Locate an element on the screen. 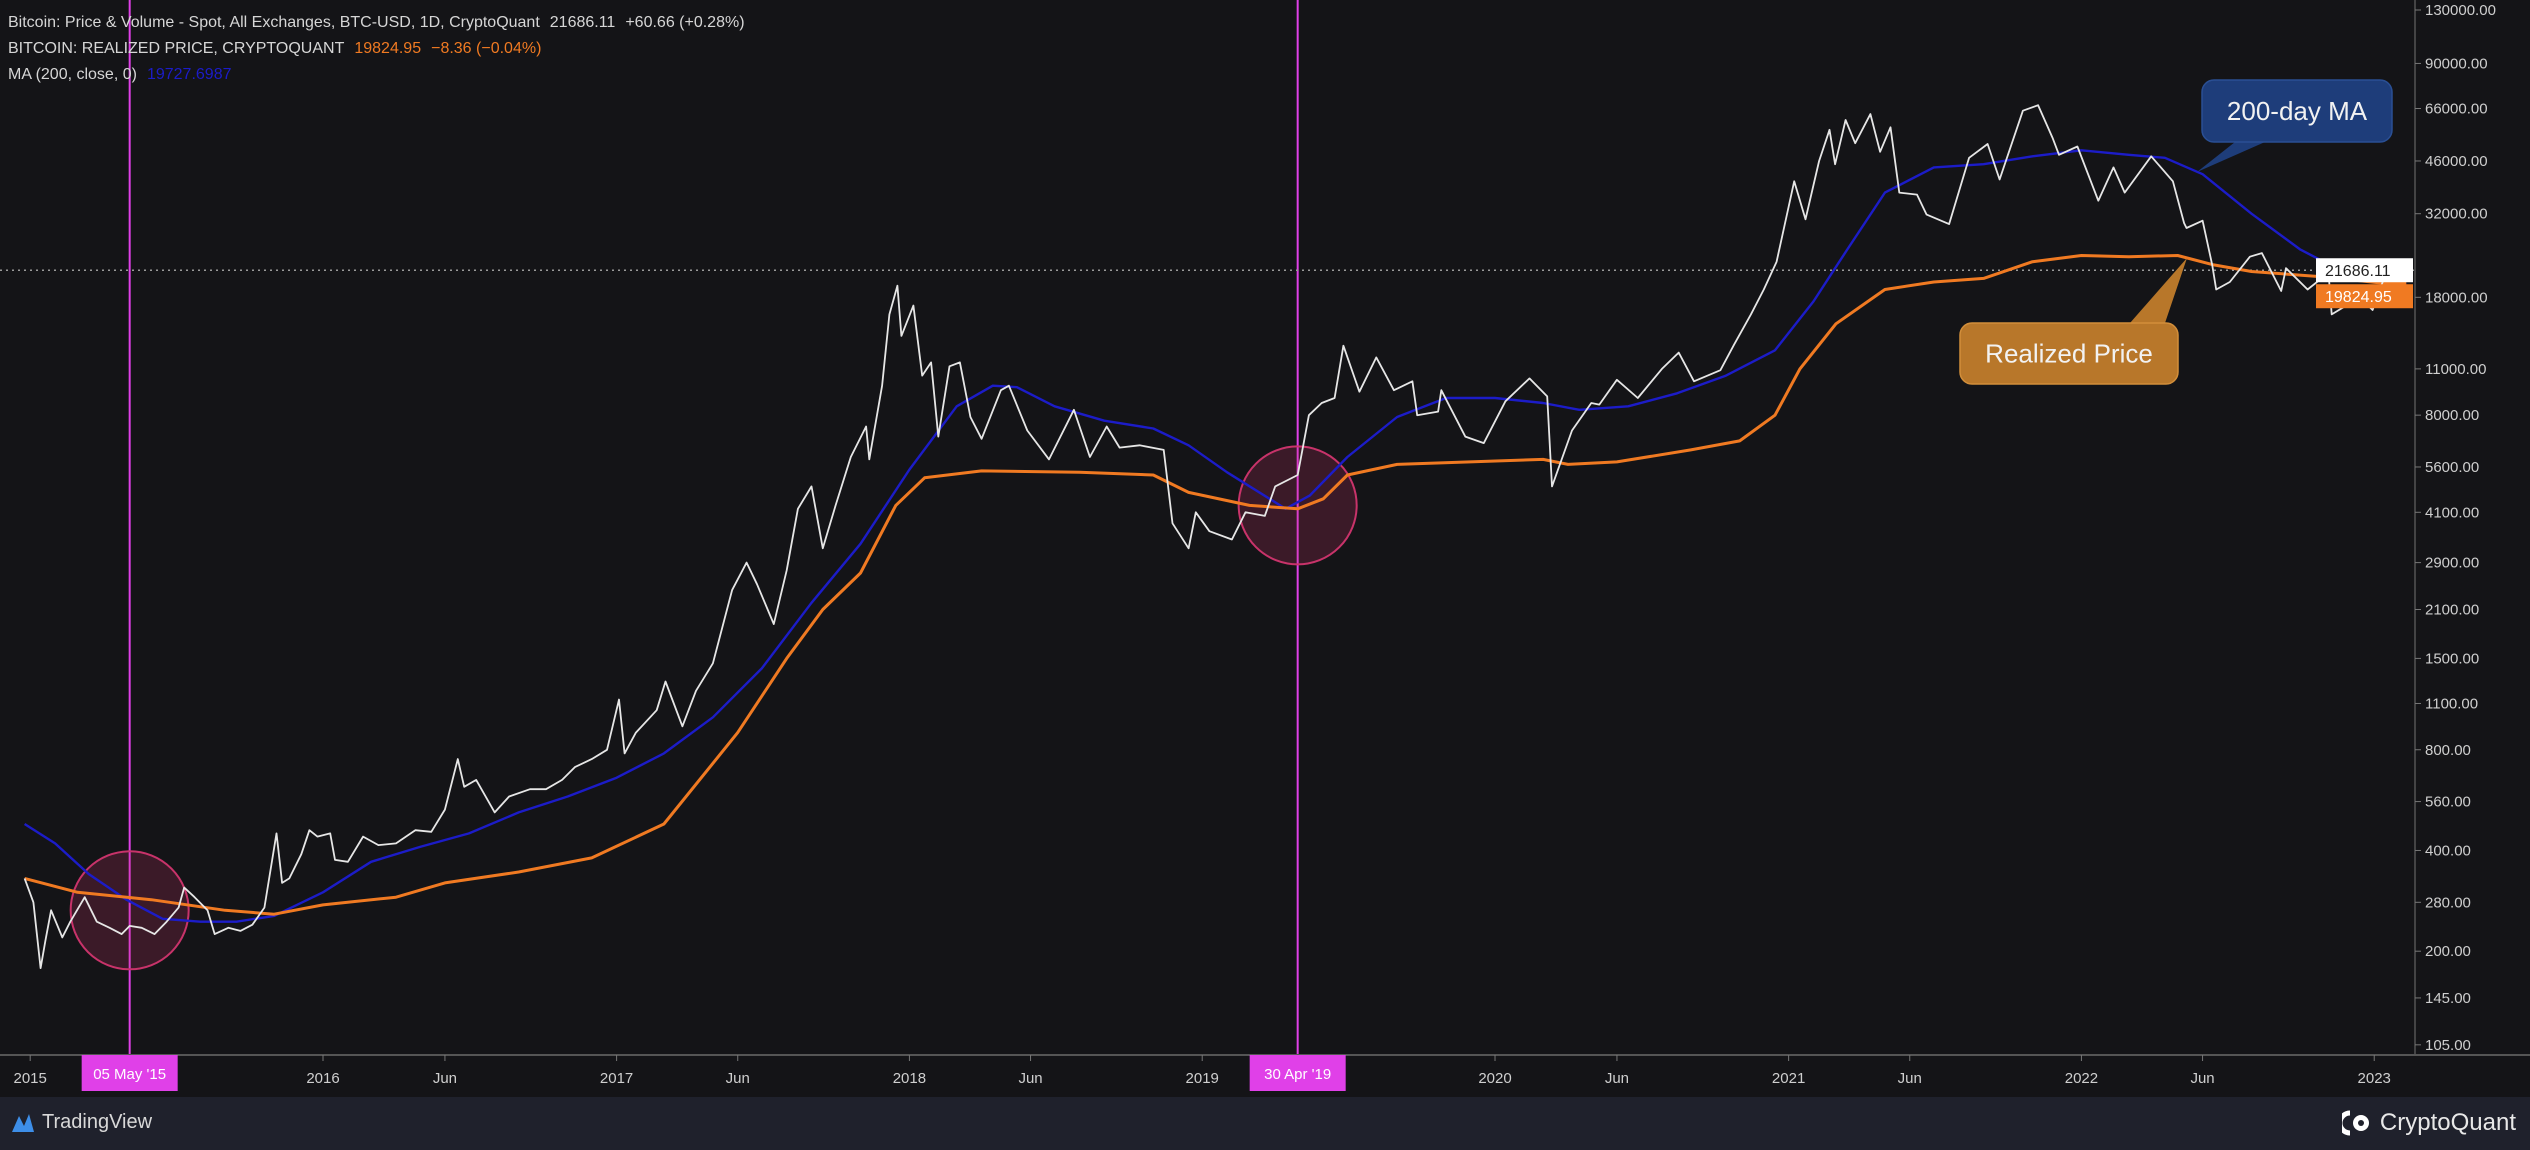  last-price-label-price: 21686.11 is located at coordinates (2358, 271).